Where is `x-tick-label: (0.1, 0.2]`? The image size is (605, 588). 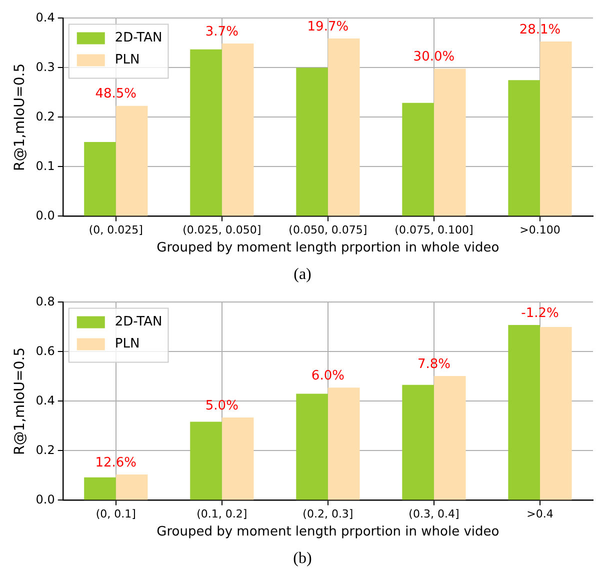 x-tick-label: (0.1, 0.2] is located at coordinates (222, 514).